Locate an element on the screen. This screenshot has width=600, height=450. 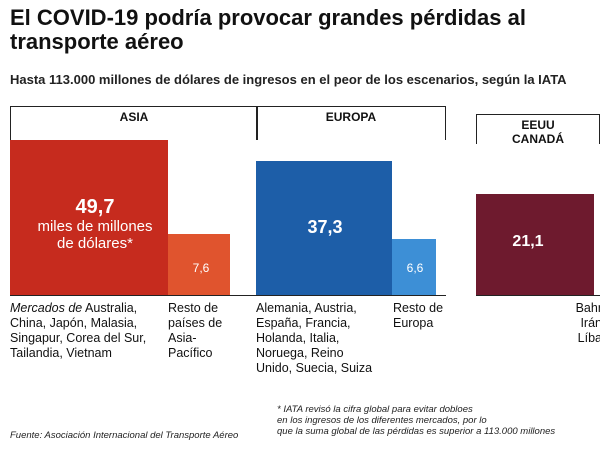
bar-label-usa: Bahr Irán Líba is located at coordinates (587, 323).